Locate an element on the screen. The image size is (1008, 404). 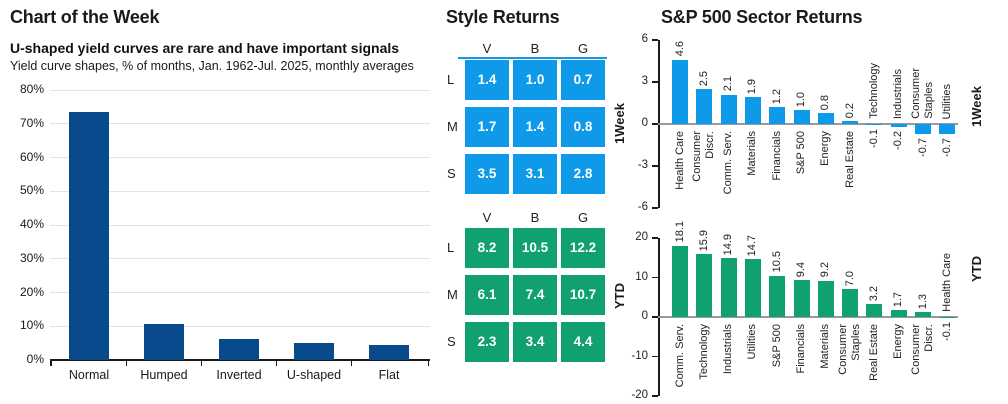
y-axis-tick-label: 6 is located at coordinates (644, 39).